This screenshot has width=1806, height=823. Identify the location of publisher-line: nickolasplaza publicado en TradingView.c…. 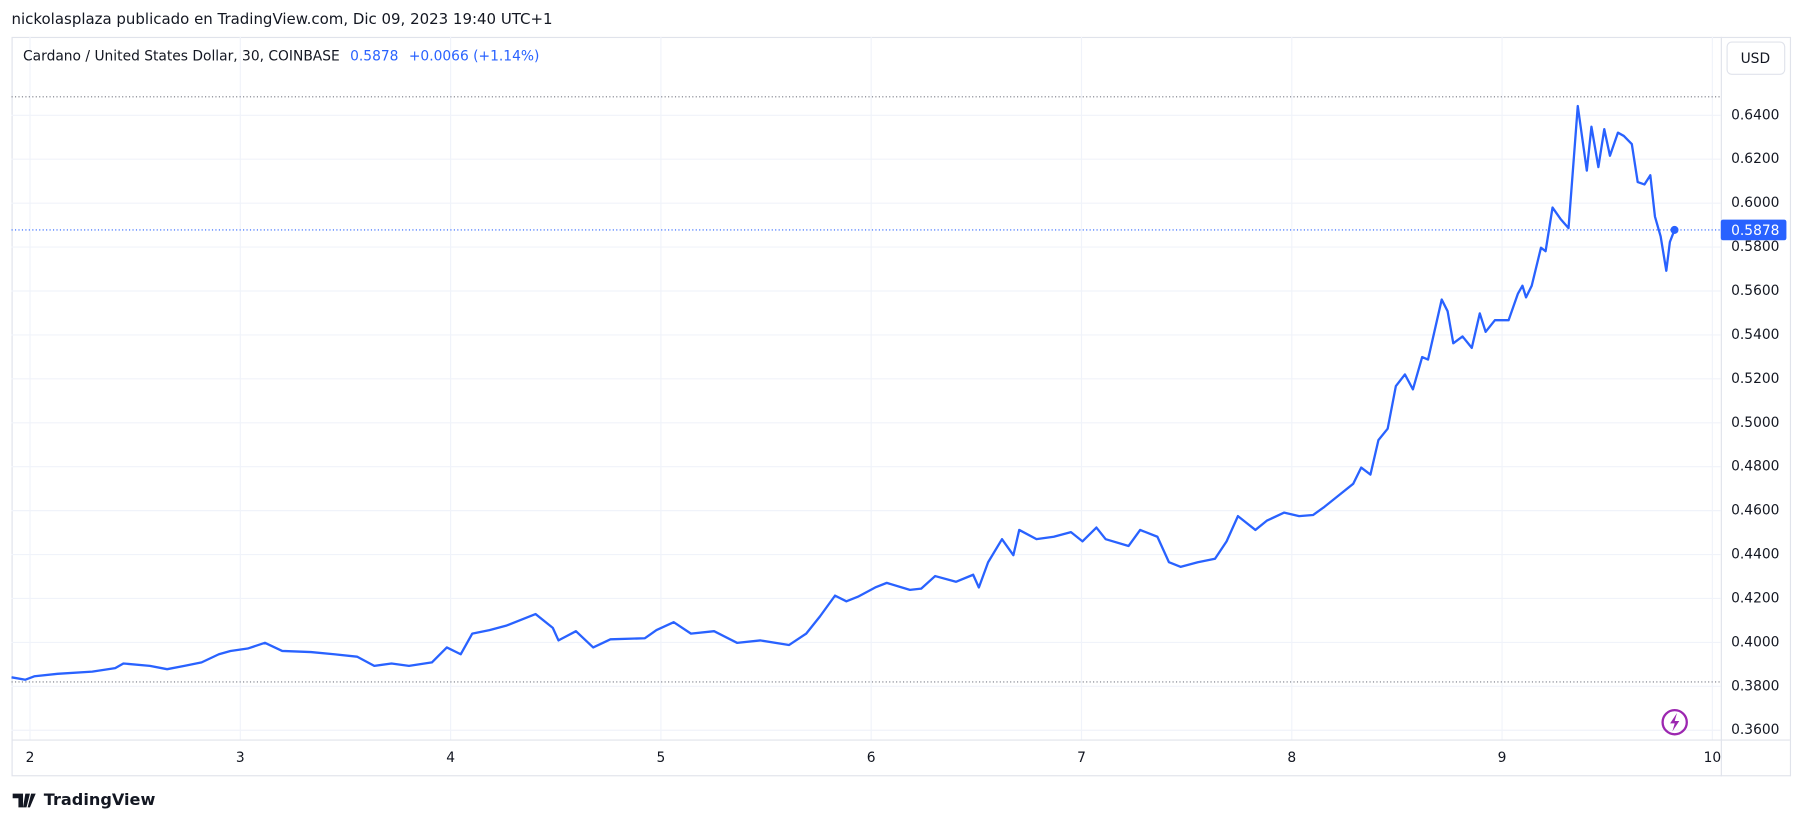
(282, 19).